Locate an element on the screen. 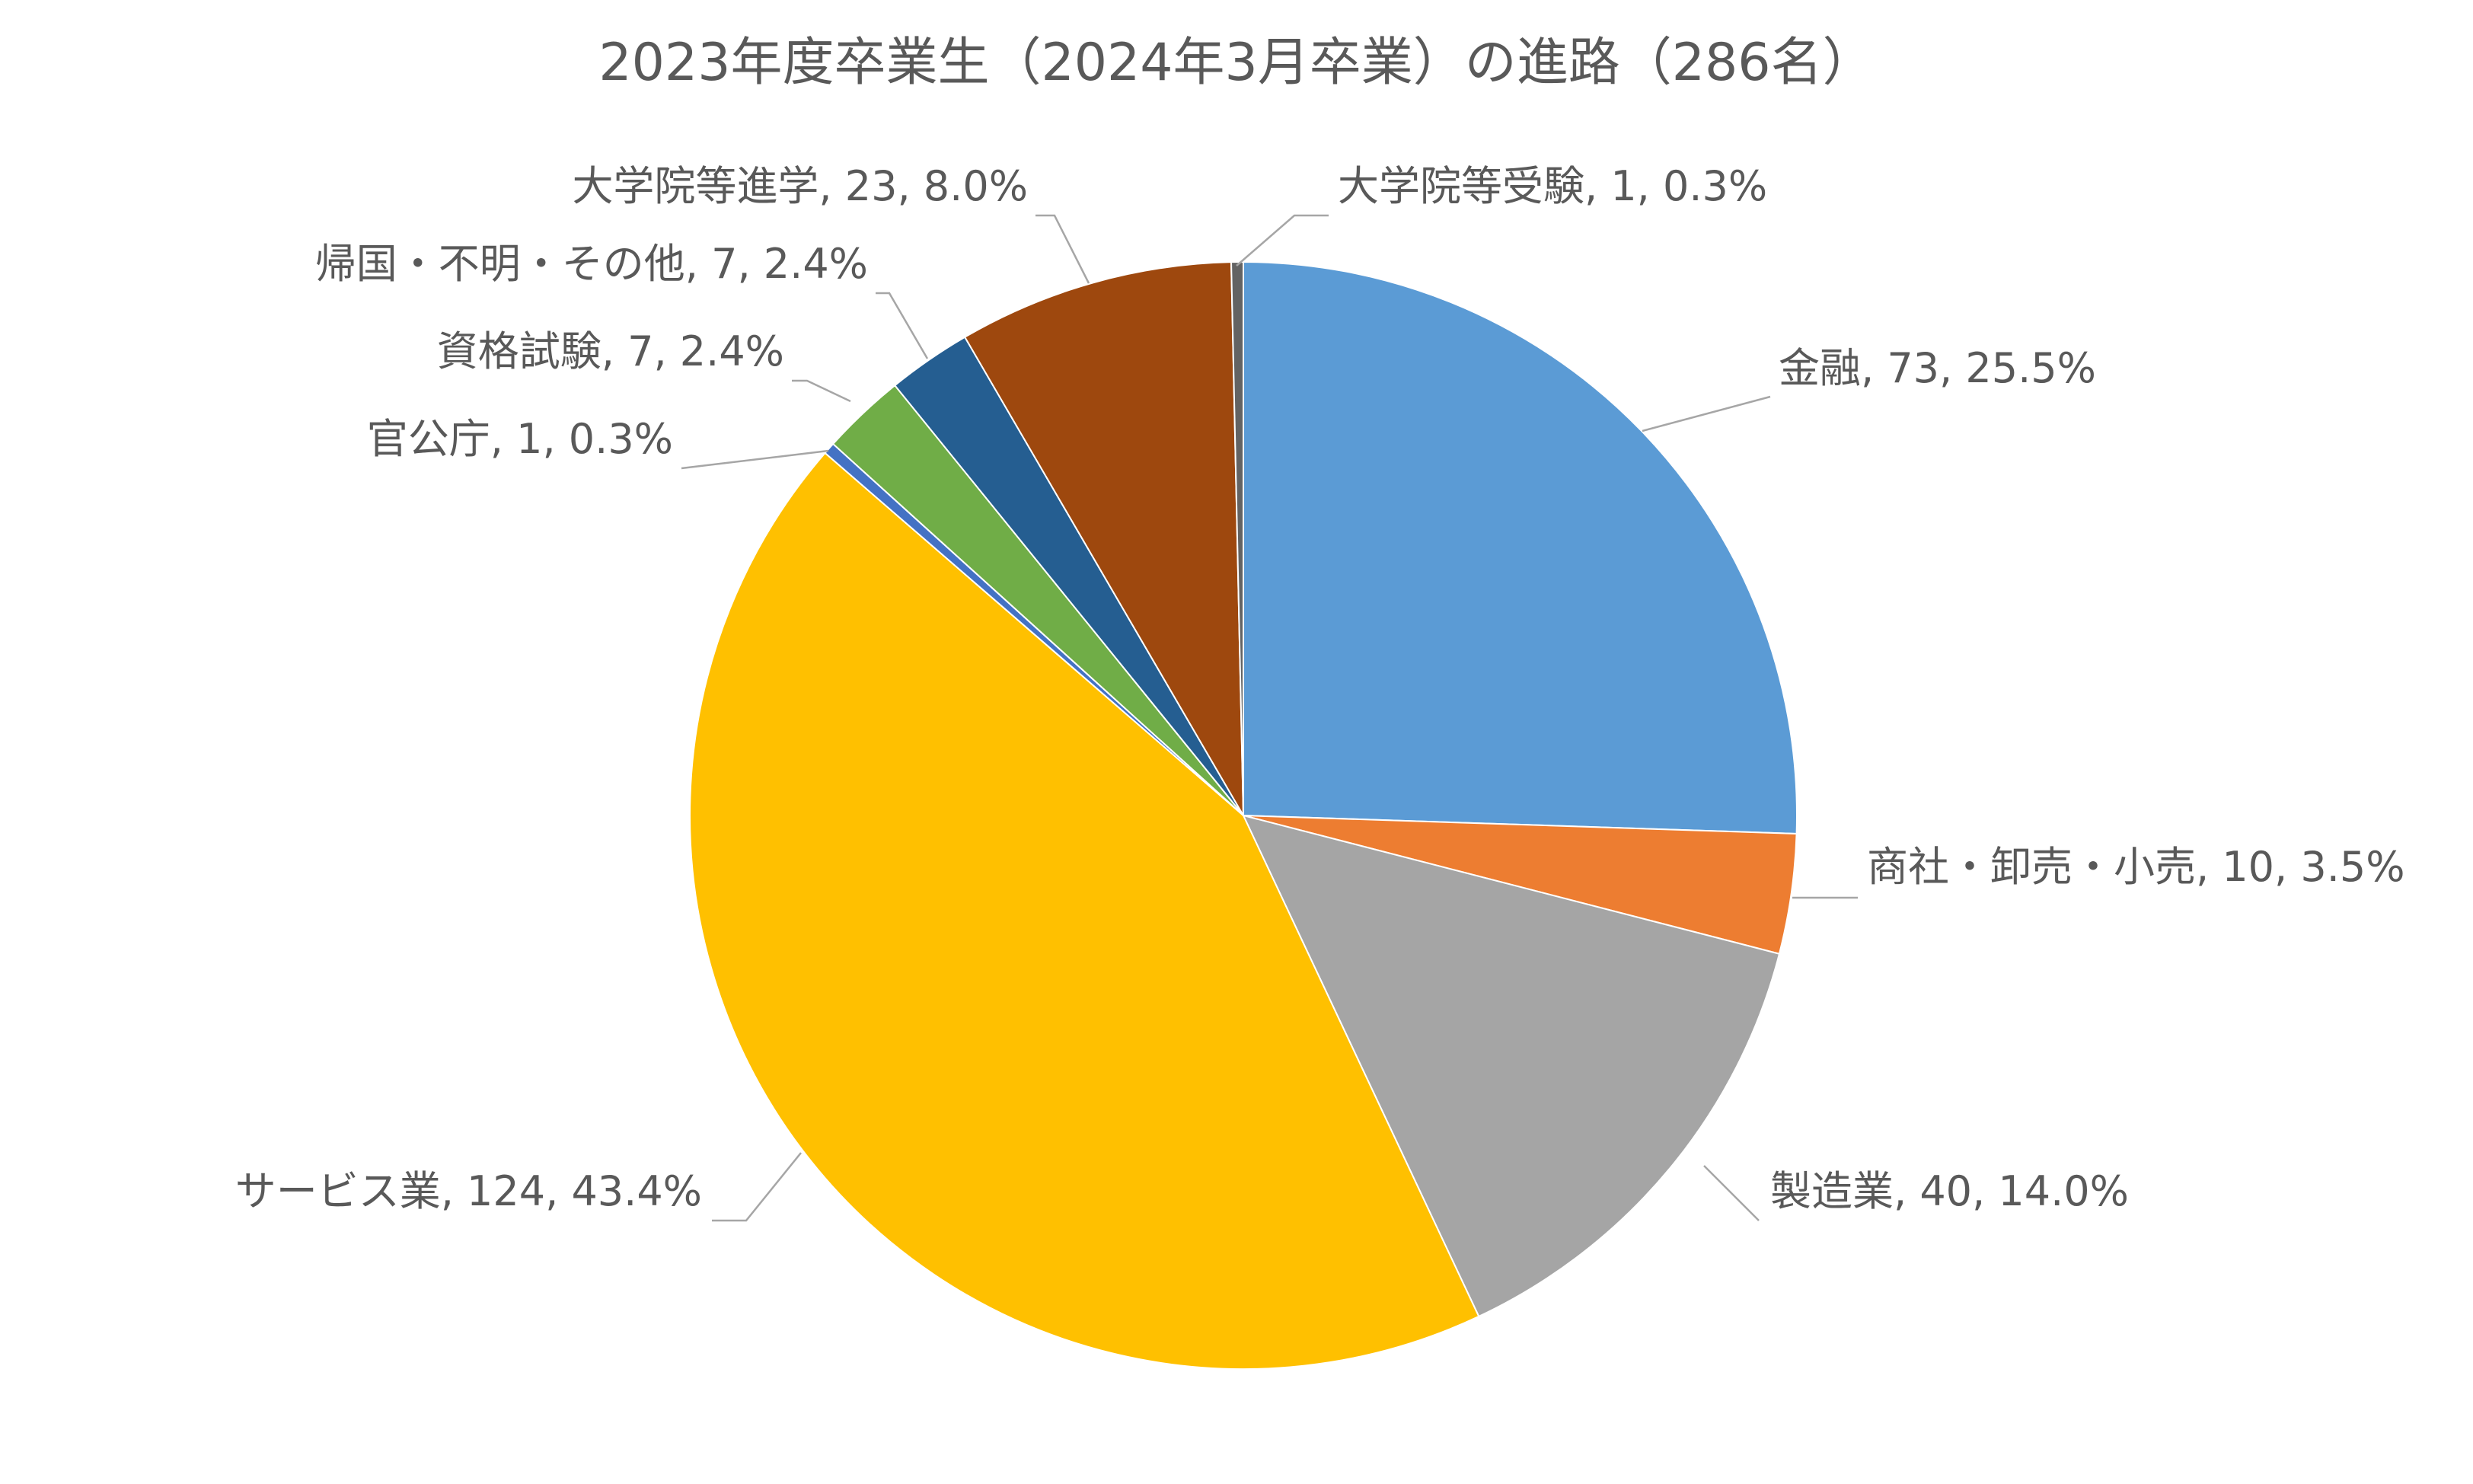 This screenshot has width=2473, height=1484. data-label-5: 官公庁, 1, 0.3% is located at coordinates (520, 439).